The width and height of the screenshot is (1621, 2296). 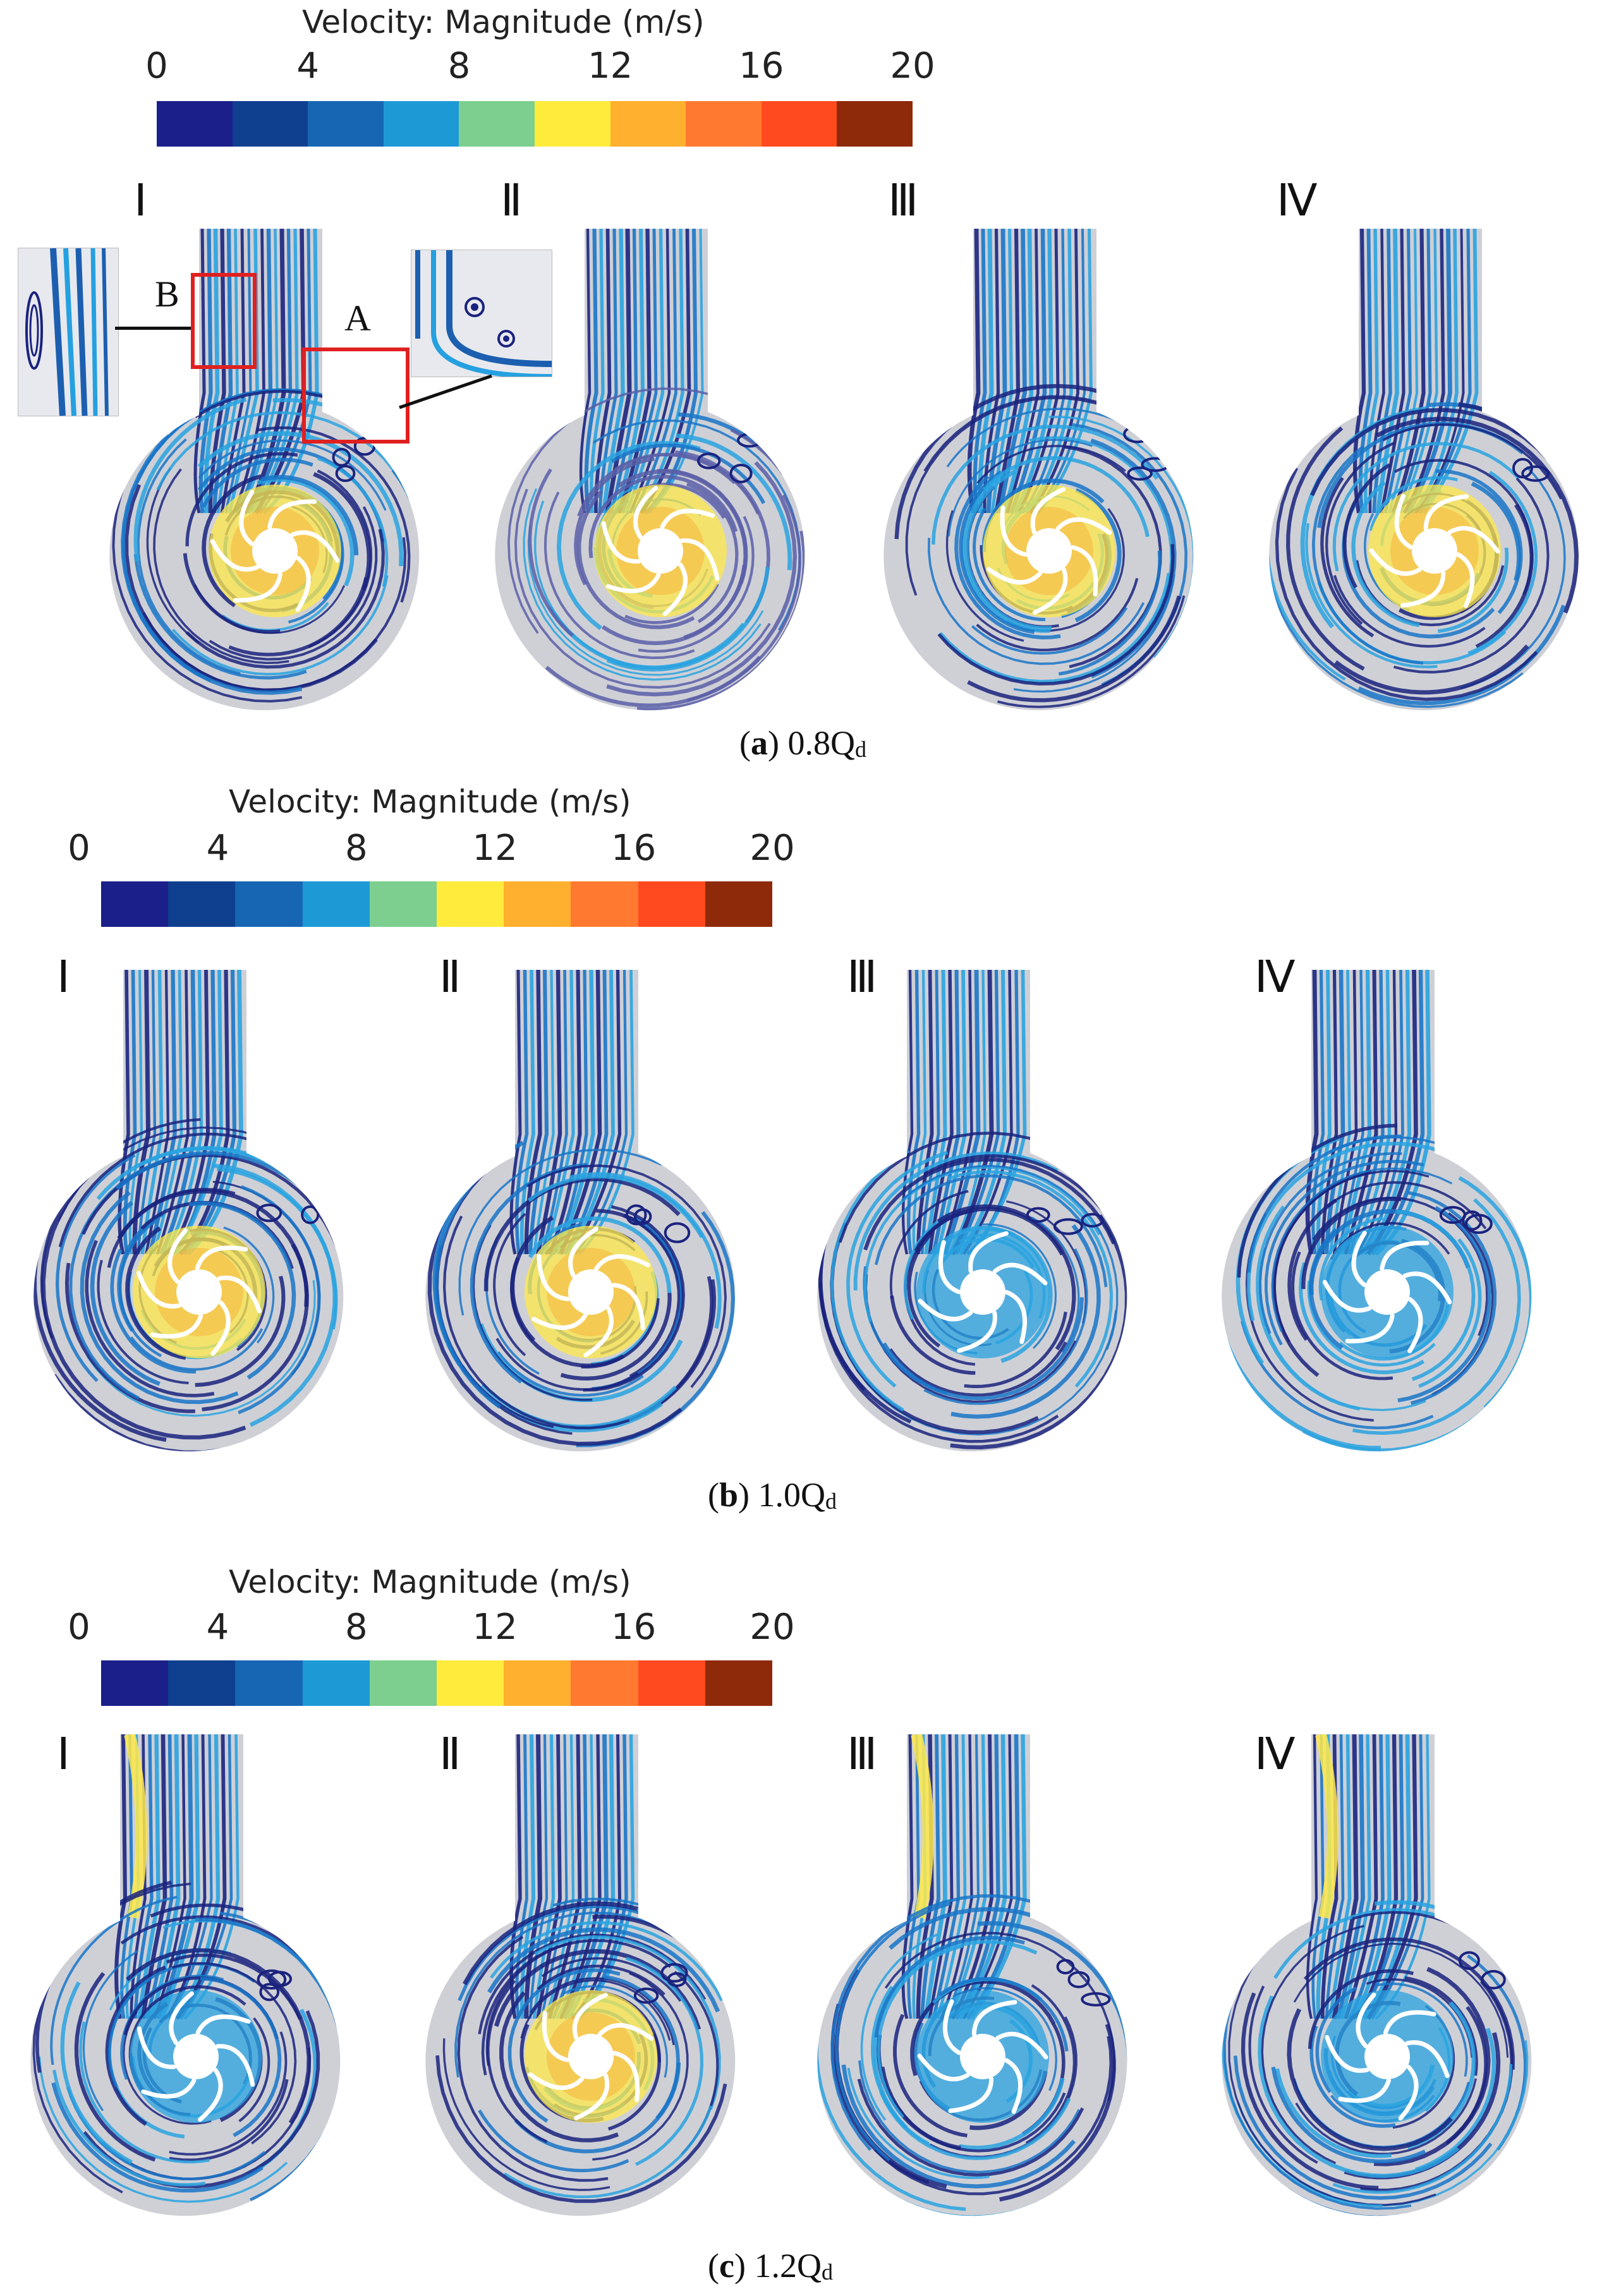 I want to click on label-i-c: Ⅰ, so click(x=63, y=1755).